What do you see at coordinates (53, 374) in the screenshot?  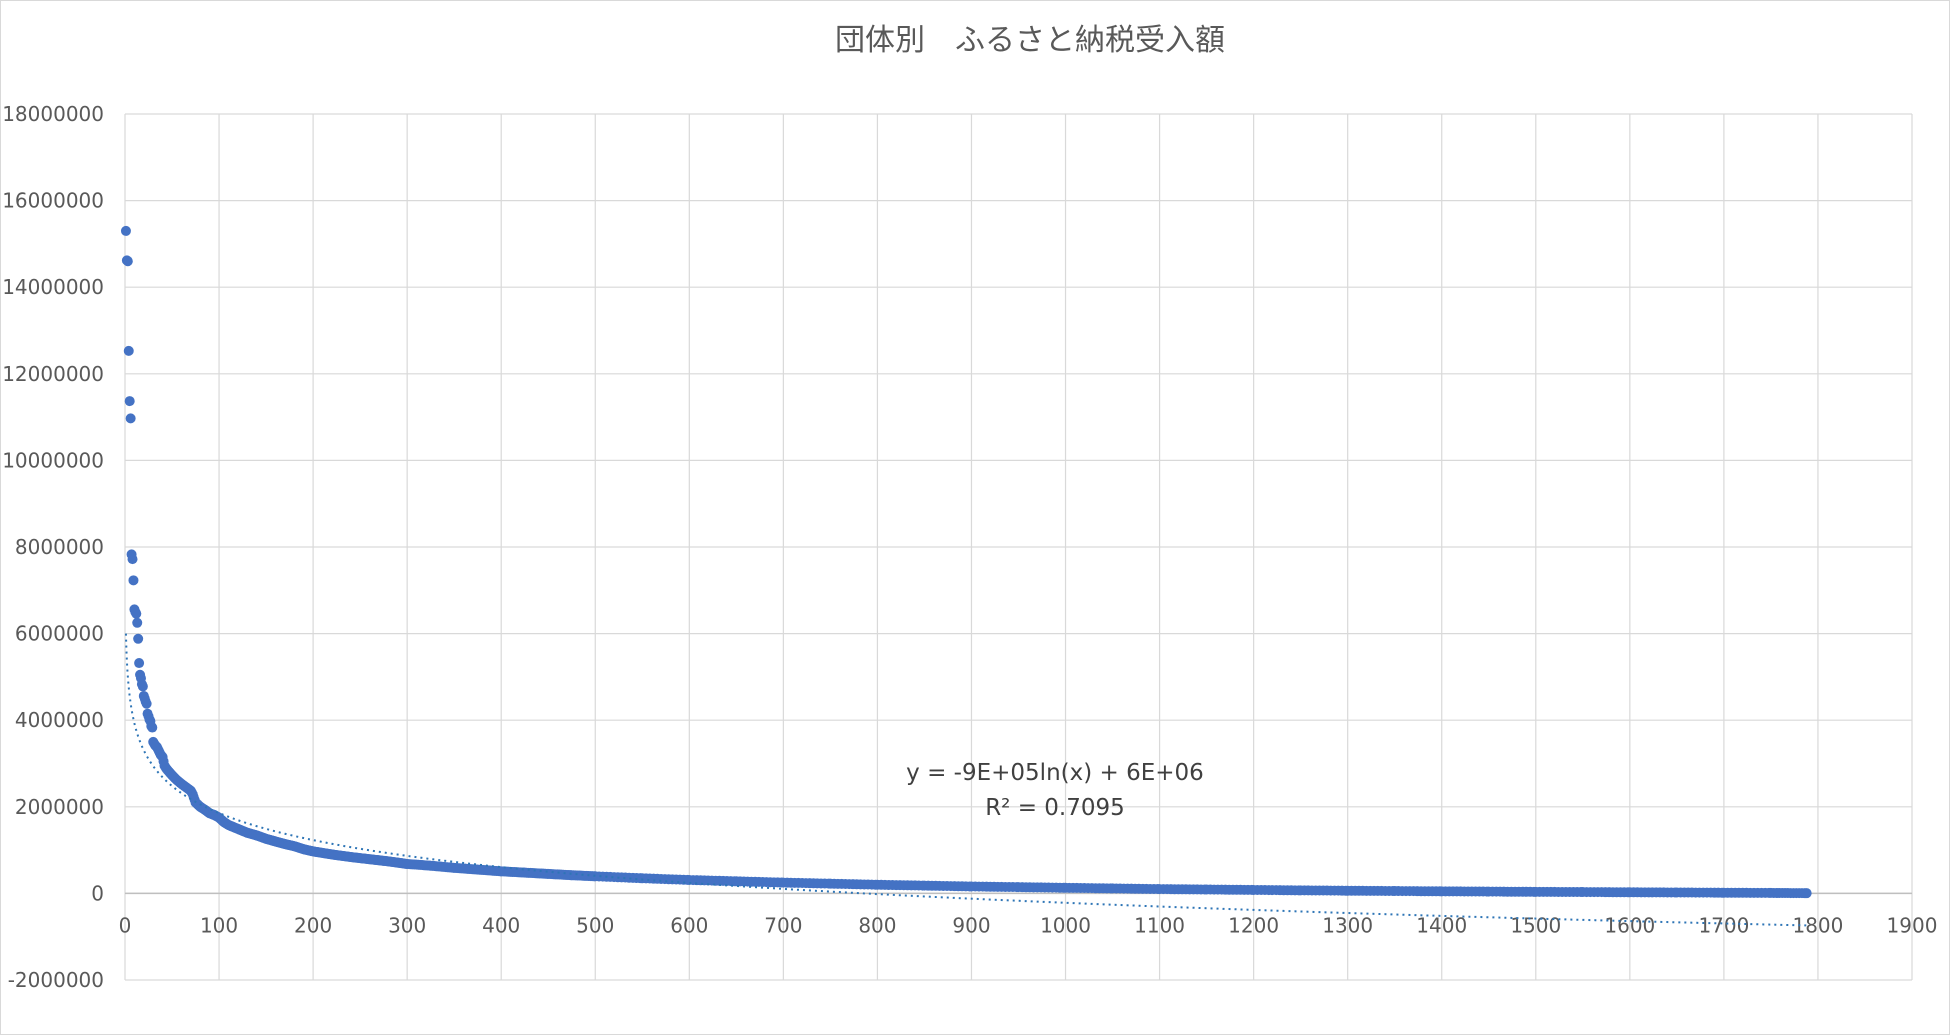 I see `y-tick-label: 12000000` at bounding box center [53, 374].